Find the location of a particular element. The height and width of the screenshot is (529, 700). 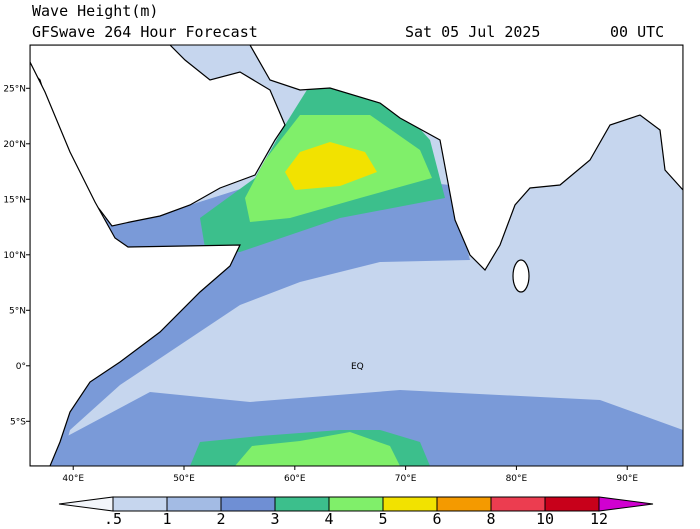

colorbar-label: 4 is located at coordinates (328, 517).